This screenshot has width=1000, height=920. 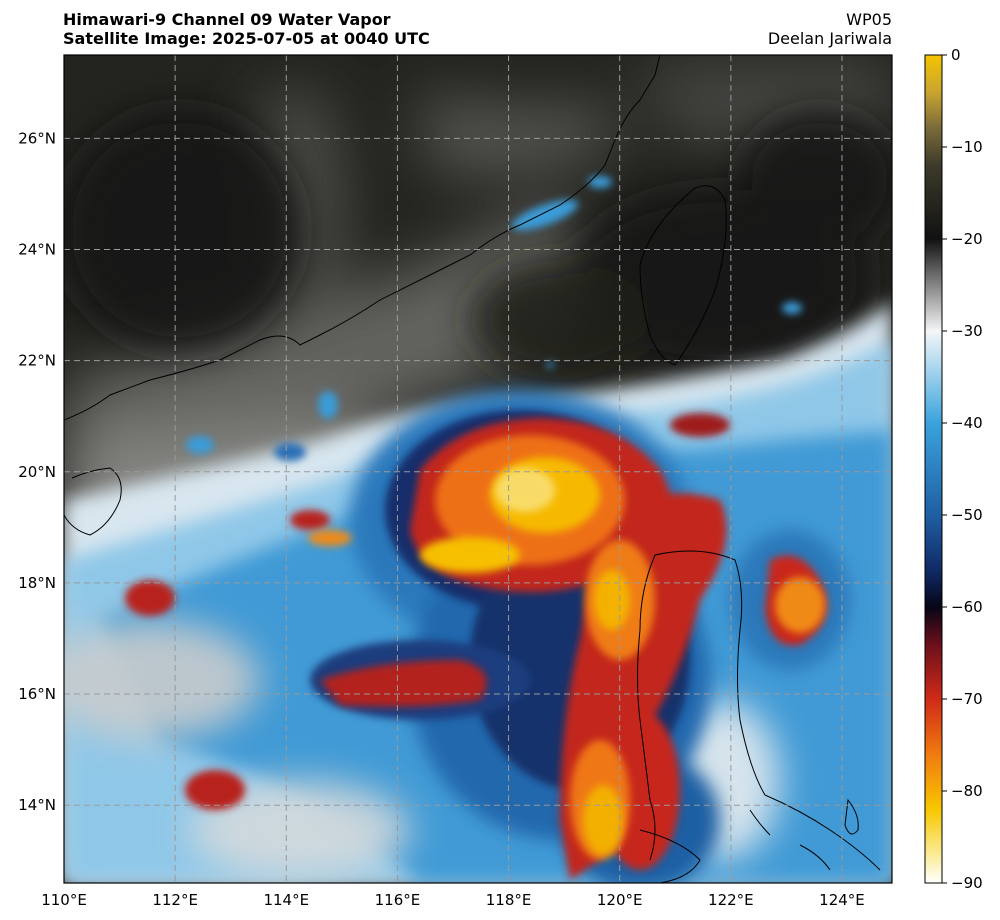 I want to click on lon-tick-label: 118°E, so click(x=509, y=900).